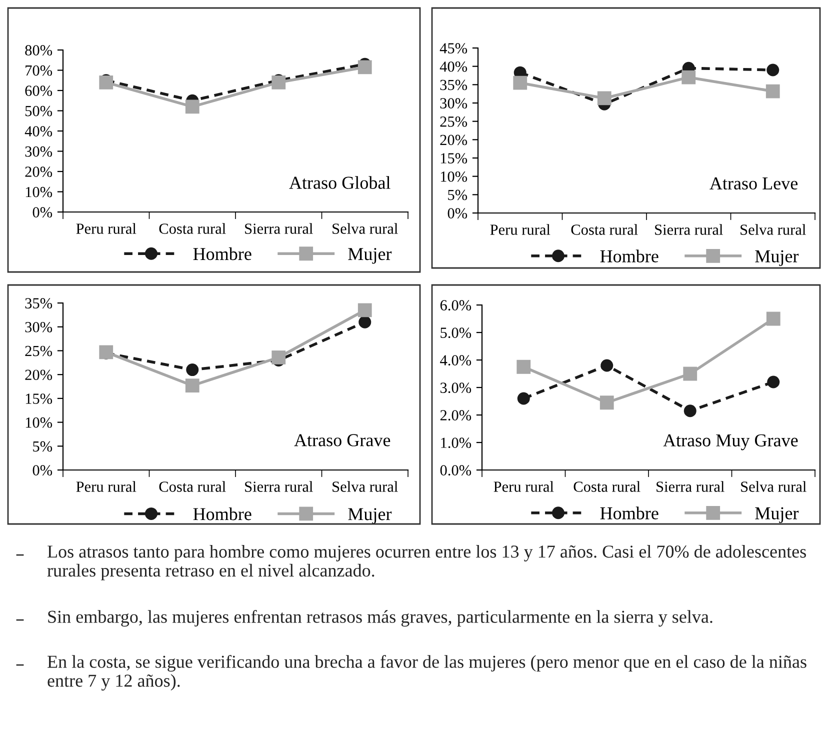  I want to click on y-tick-label: 0.0%, so click(456, 470).